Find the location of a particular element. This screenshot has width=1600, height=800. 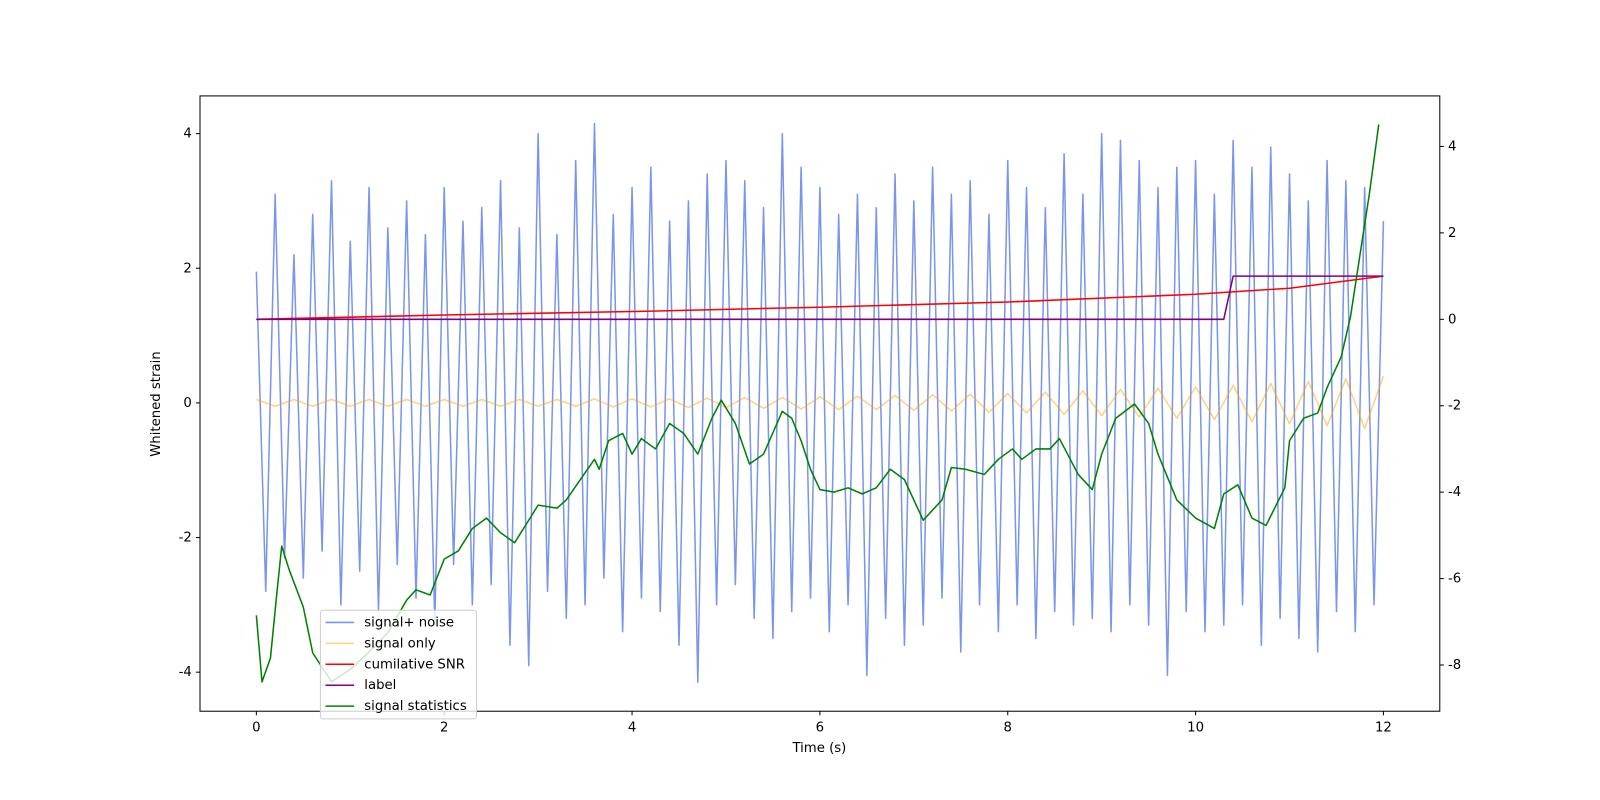

y-axis-label: Whitened strain is located at coordinates (156, 403).